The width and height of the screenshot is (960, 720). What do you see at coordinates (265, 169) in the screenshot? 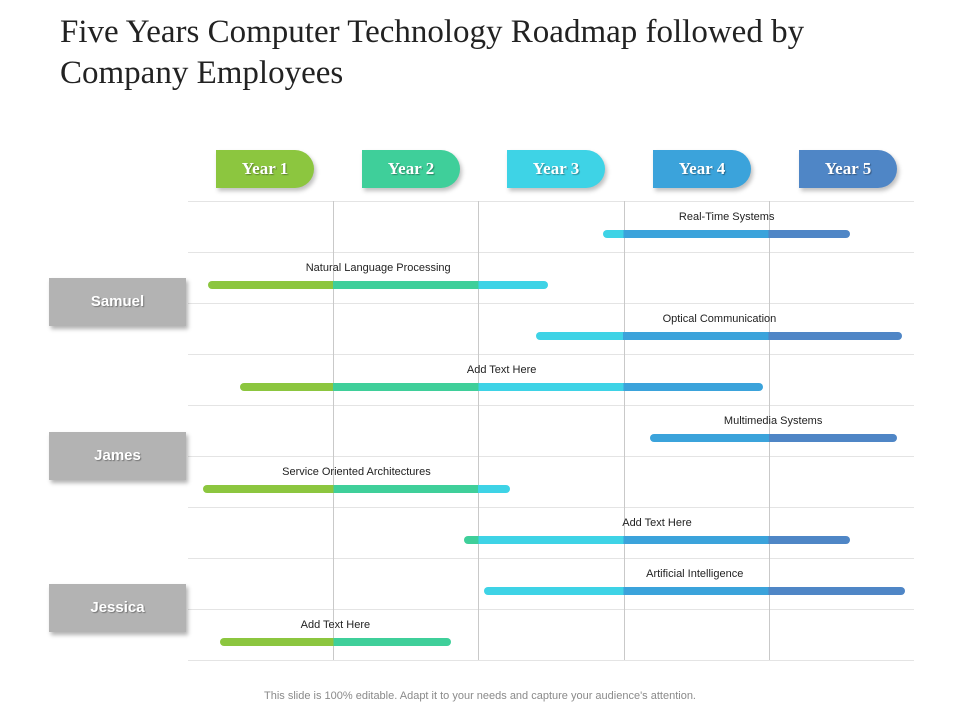
I see `year-1-header: Year 1` at bounding box center [265, 169].